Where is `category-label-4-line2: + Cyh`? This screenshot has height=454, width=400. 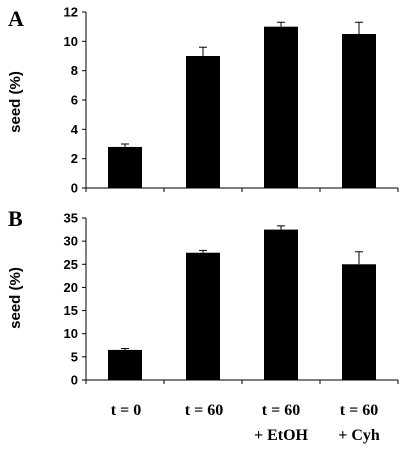 category-label-4-line2: + Cyh is located at coordinates (359, 435).